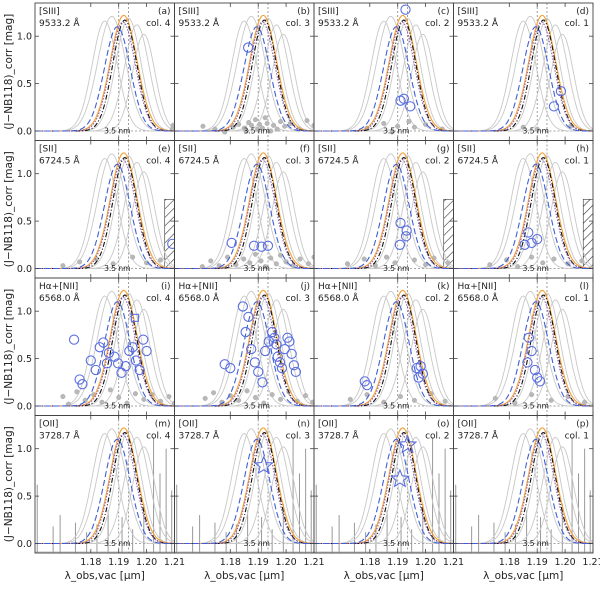 The image size is (600, 590). What do you see at coordinates (199, 298) in the screenshot?
I see `wavelength-label: 6568.0 Å` at bounding box center [199, 298].